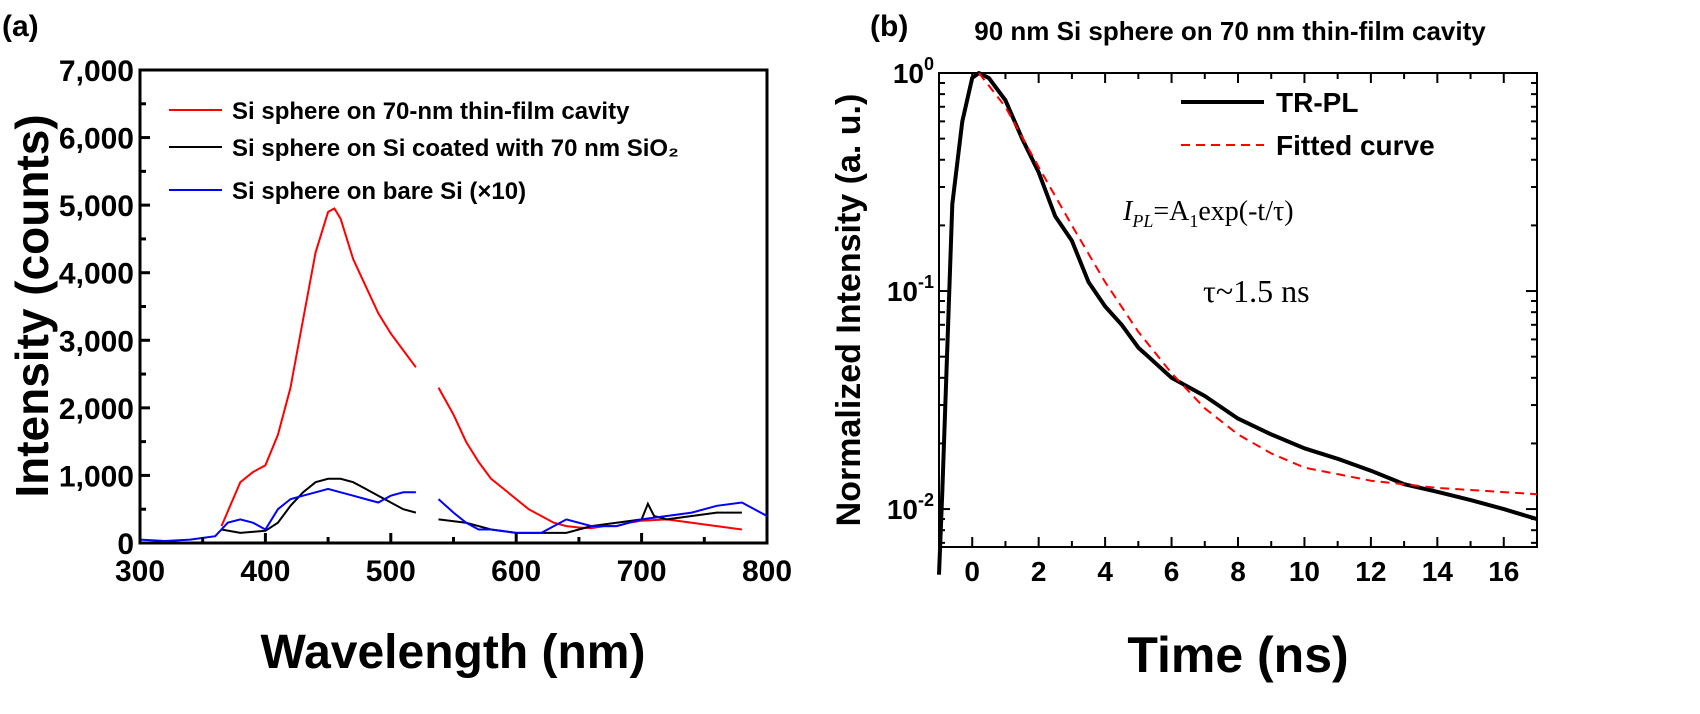 Image resolution: width=1700 pixels, height=714 pixels. Describe the element at coordinates (1105, 571) in the screenshot. I see `x-tick-label-b: 4` at that location.